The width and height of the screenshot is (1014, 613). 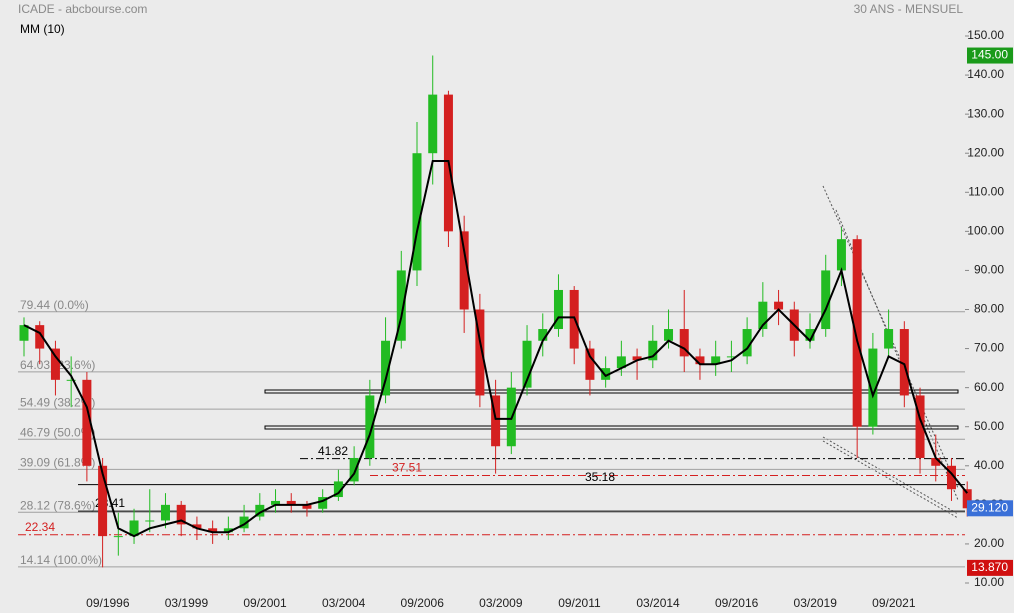 What do you see at coordinates (579, 603) in the screenshot?
I see `x-tick-label: 09/2011` at bounding box center [579, 603].